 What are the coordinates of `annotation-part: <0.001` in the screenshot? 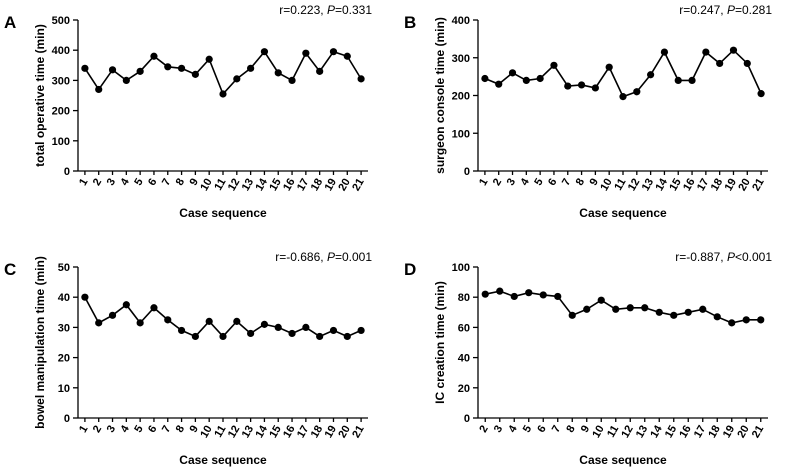 It's located at (753, 257).